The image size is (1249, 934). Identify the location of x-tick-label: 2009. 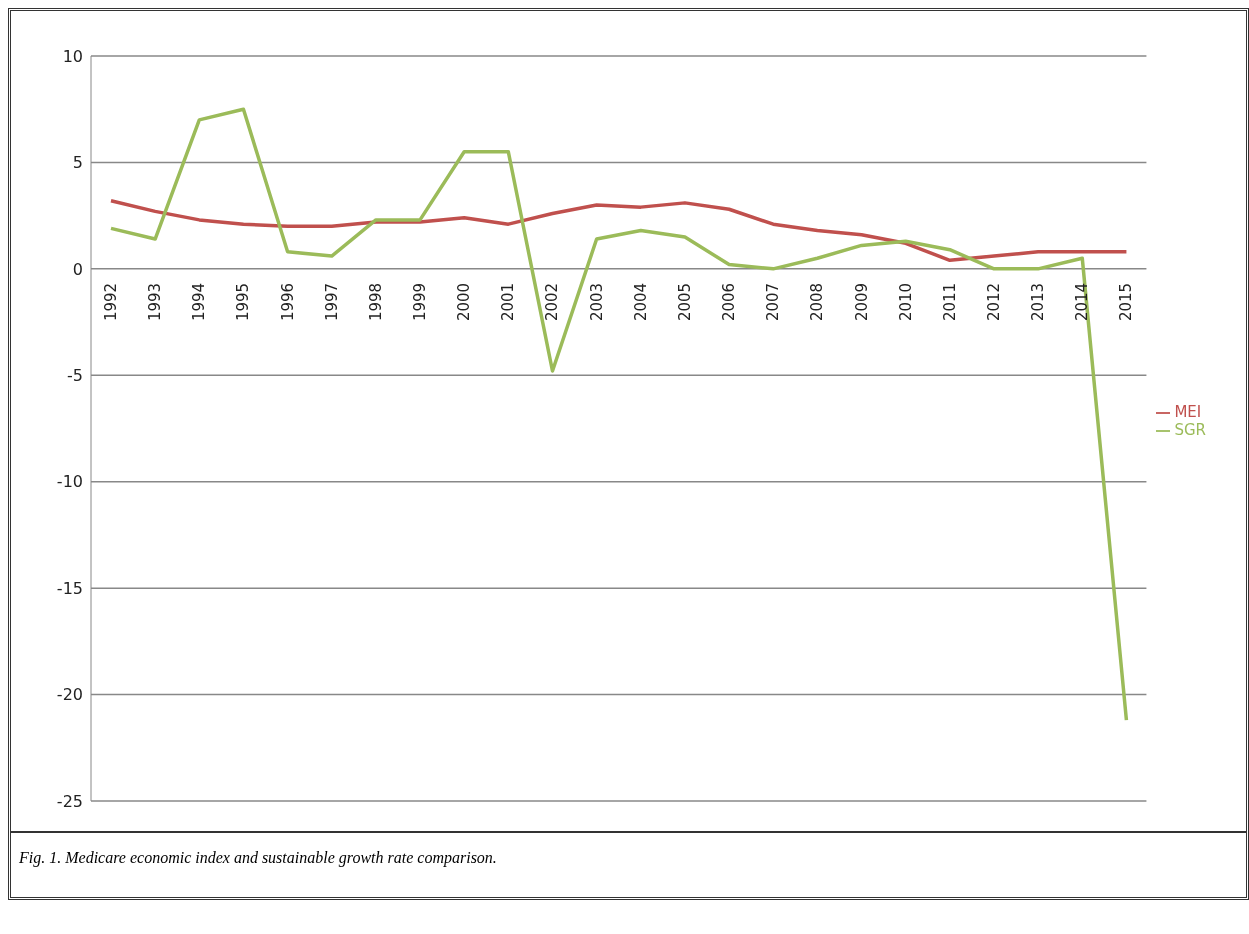
(861, 302).